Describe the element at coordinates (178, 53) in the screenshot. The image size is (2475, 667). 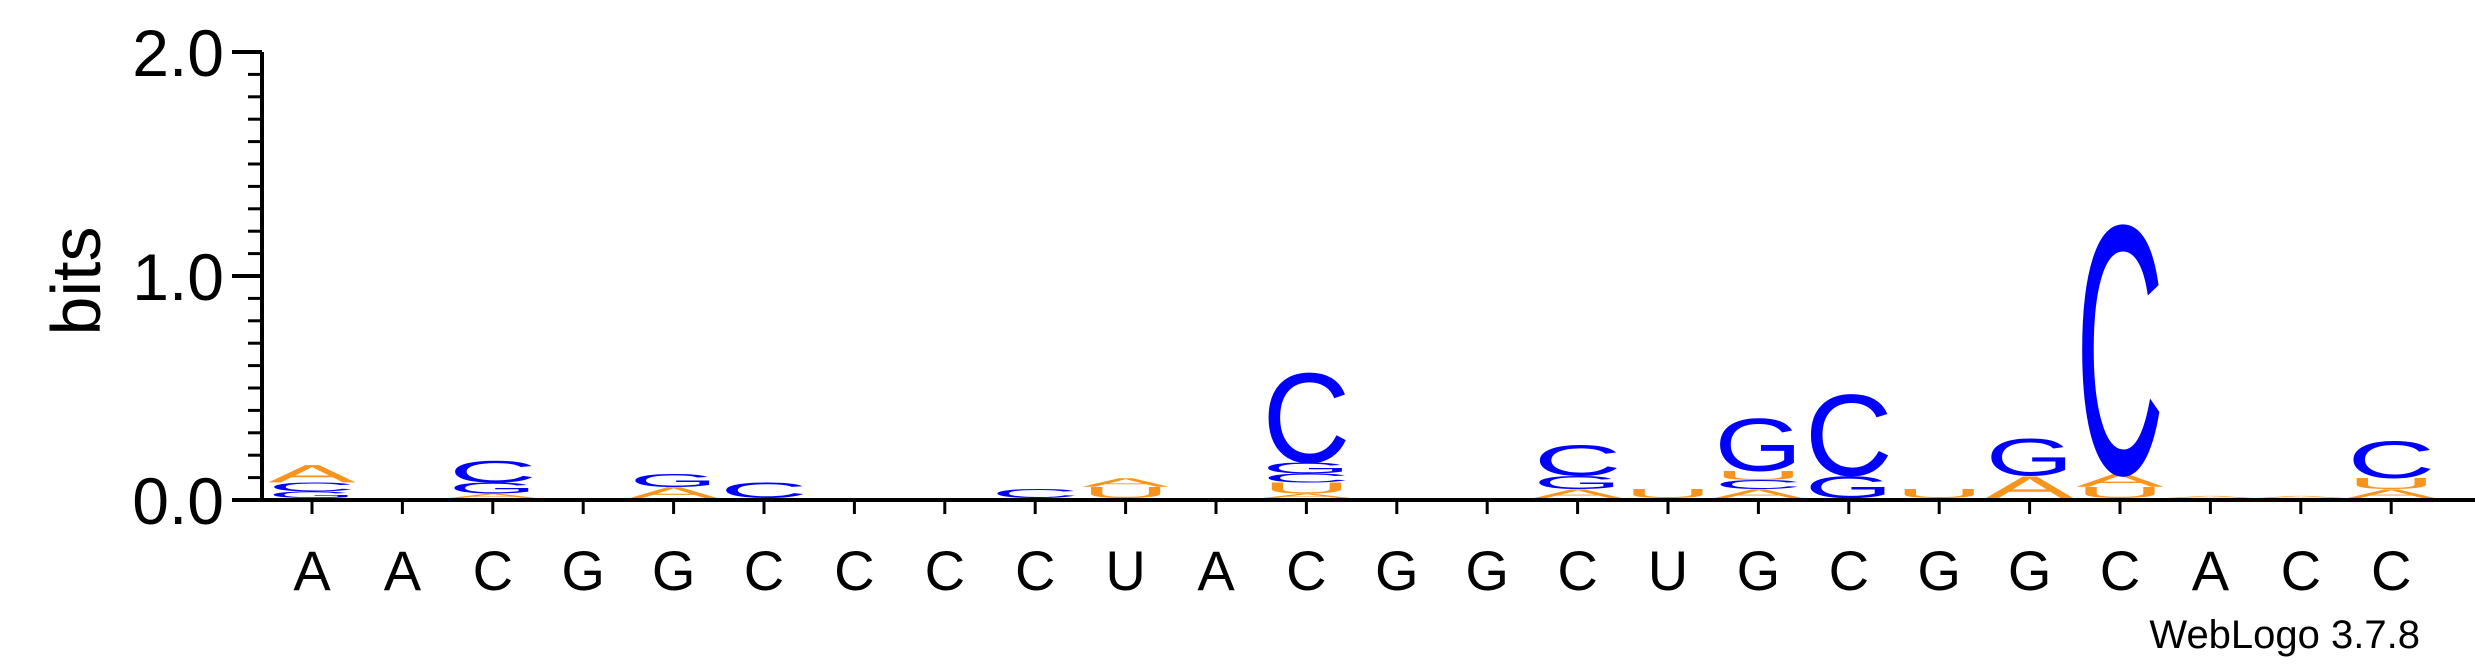
I see `y-tick-label: 2.0` at that location.